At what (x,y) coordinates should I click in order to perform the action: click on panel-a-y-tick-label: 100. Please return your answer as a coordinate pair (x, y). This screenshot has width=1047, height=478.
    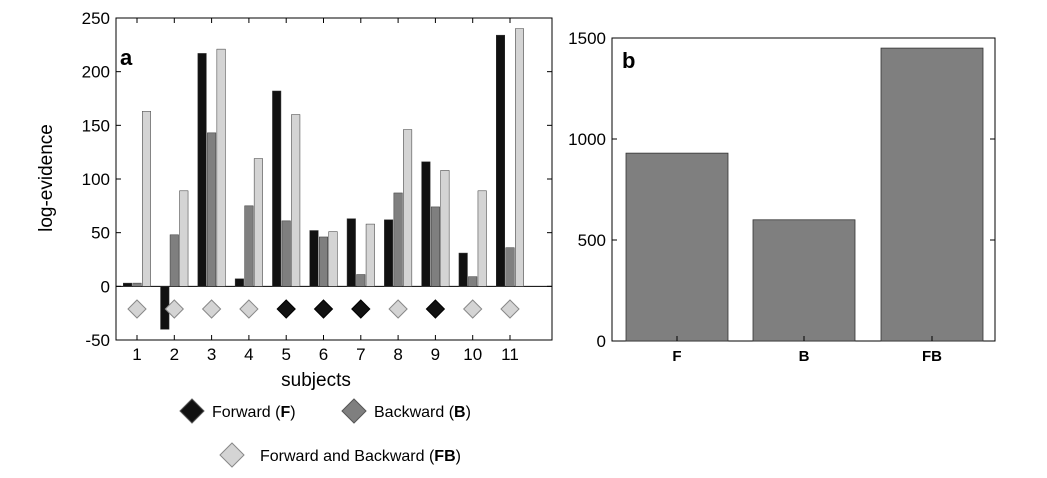
    Looking at the image, I should click on (96, 179).